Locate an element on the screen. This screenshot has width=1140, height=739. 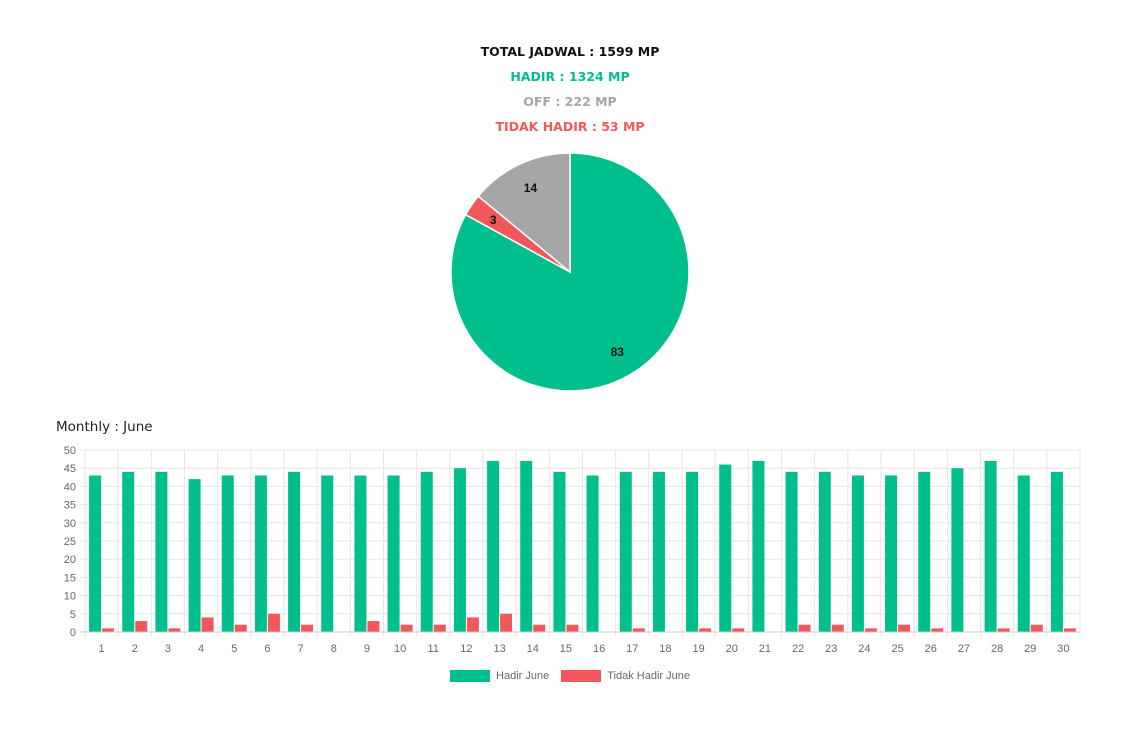
y-tick-label: 30 is located at coordinates (70, 524).